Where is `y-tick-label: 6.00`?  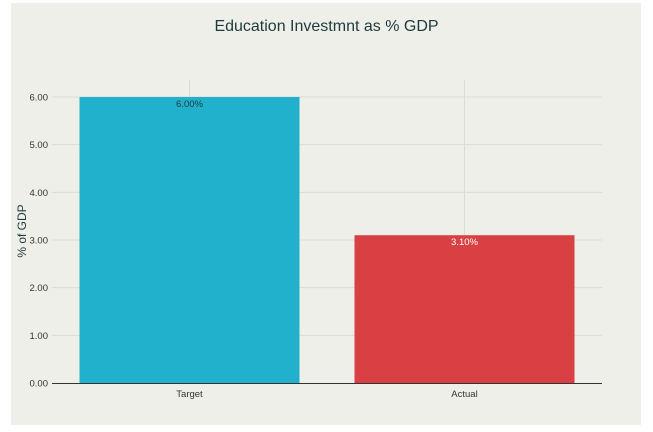 y-tick-label: 6.00 is located at coordinates (39, 97).